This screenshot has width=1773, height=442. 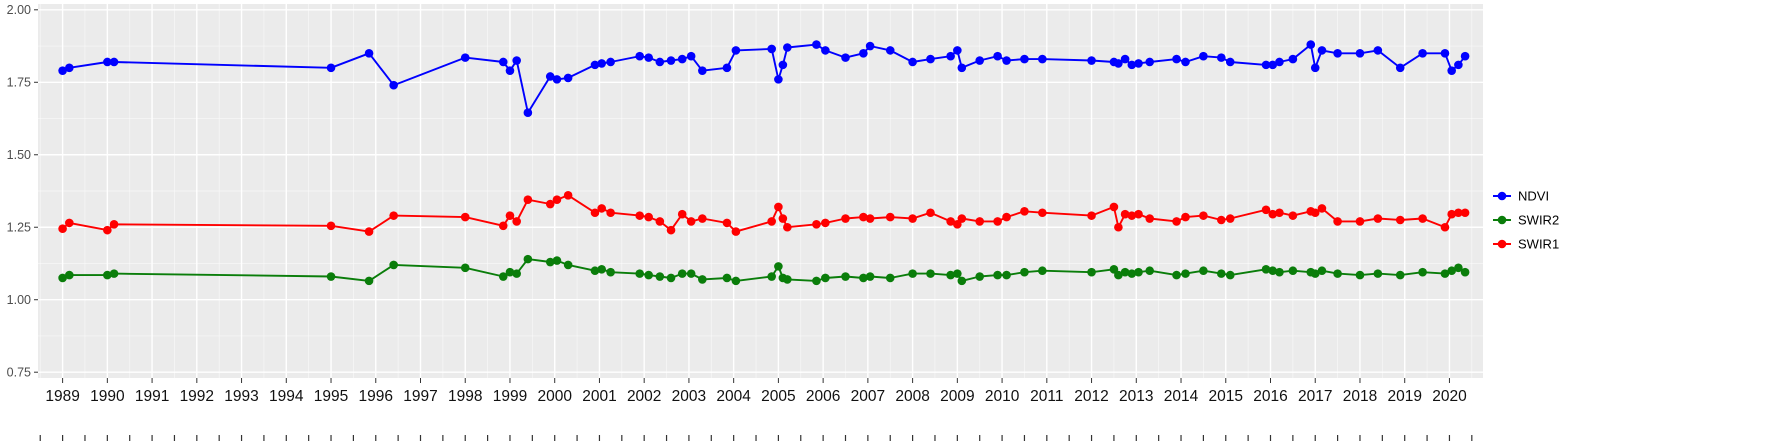 What do you see at coordinates (733, 396) in the screenshot?
I see `x-tick-label: 2004` at bounding box center [733, 396].